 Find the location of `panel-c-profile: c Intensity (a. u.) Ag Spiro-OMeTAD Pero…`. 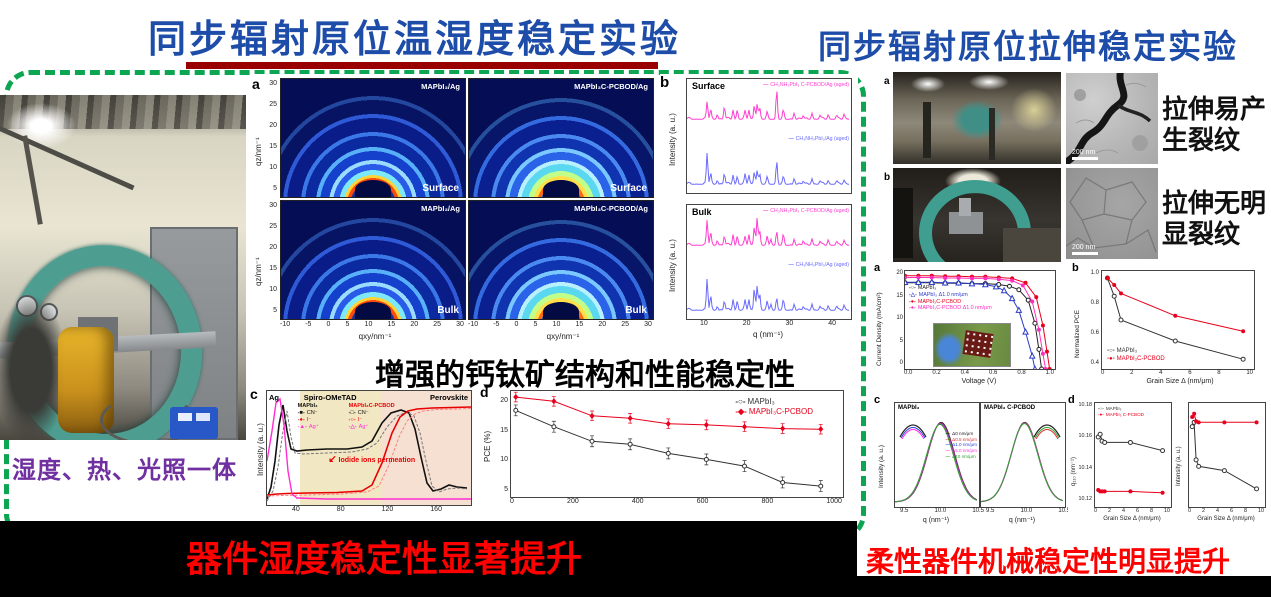

panel-c-profile: c Intensity (a. u.) Ag Spiro-OMeTAD Pero… is located at coordinates (363, 453).